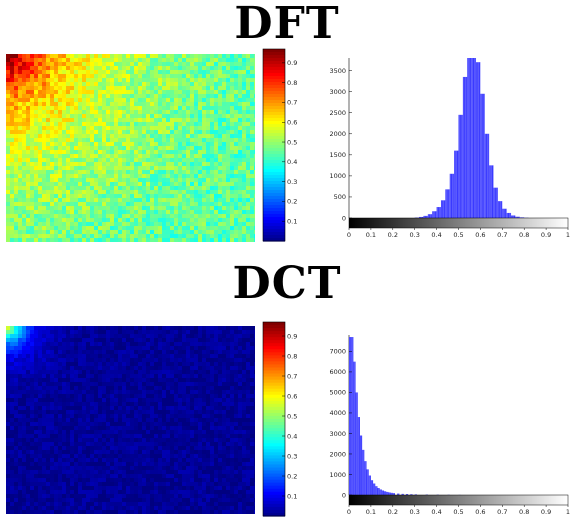 The image size is (574, 525). What do you see at coordinates (340, 197) in the screenshot?
I see `dft-y-tick-label: 500` at bounding box center [340, 197].